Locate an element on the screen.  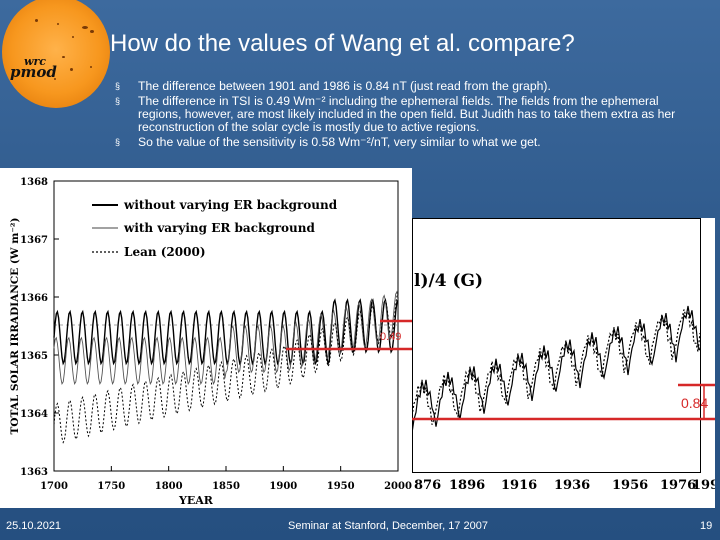
footer-date: 25.10.2021 is located at coordinates (34, 526).